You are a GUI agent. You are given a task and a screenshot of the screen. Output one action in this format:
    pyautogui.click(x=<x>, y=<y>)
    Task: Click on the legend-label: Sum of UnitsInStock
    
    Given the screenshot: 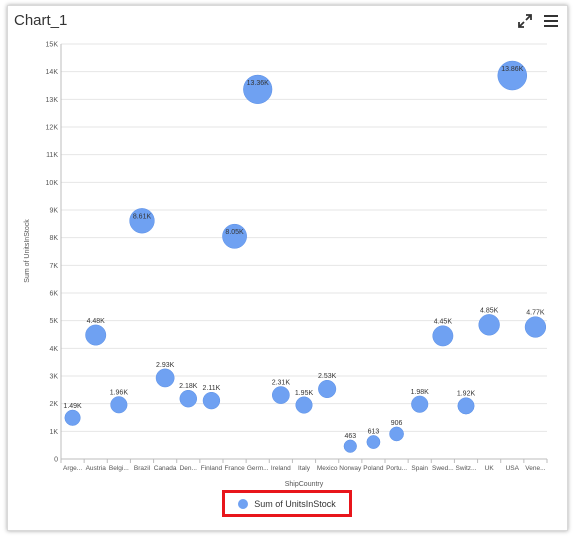 What is the action you would take?
    pyautogui.click(x=295, y=503)
    